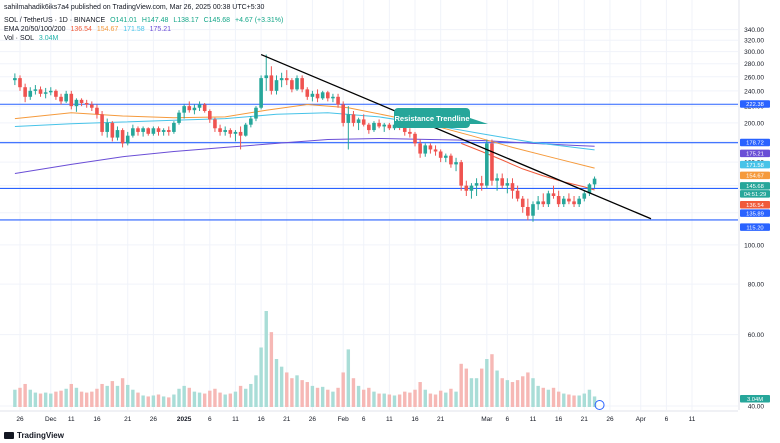 This screenshot has width=780, height=443. Describe the element at coordinates (55, 20) in the screenshot. I see `symbol-label: SOL / TetherUS · 1D · BINANCE` at that location.